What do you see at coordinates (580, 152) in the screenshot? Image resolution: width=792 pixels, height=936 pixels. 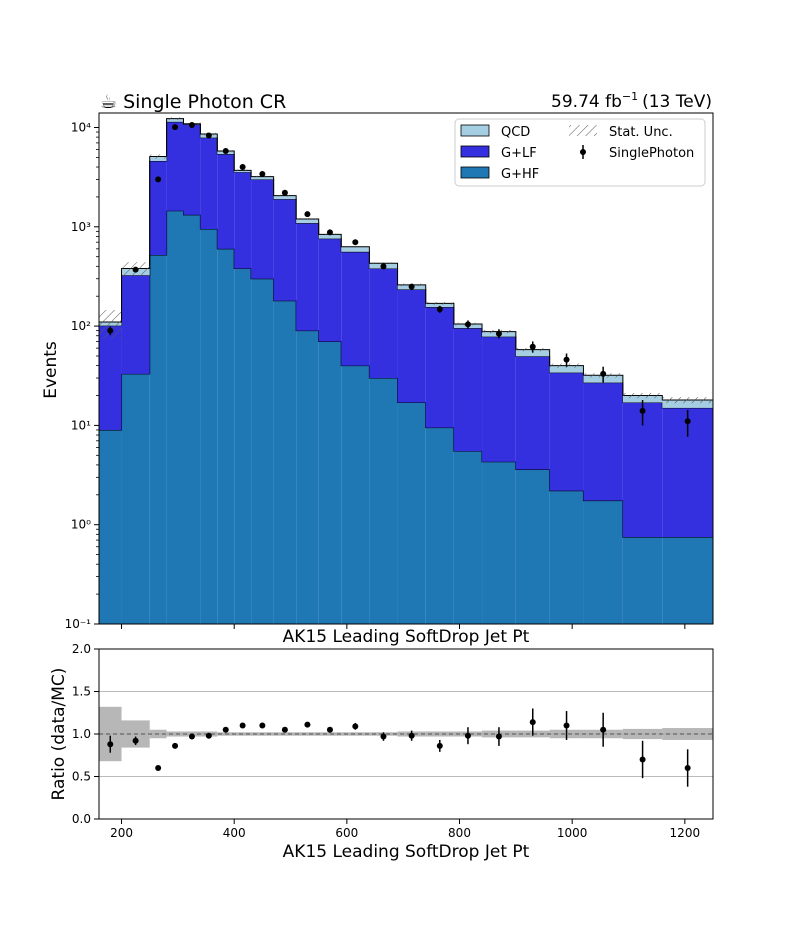 I see `legend: QCD Stat. Unc. G+LF SinglePhoton G+HF` at bounding box center [580, 152].